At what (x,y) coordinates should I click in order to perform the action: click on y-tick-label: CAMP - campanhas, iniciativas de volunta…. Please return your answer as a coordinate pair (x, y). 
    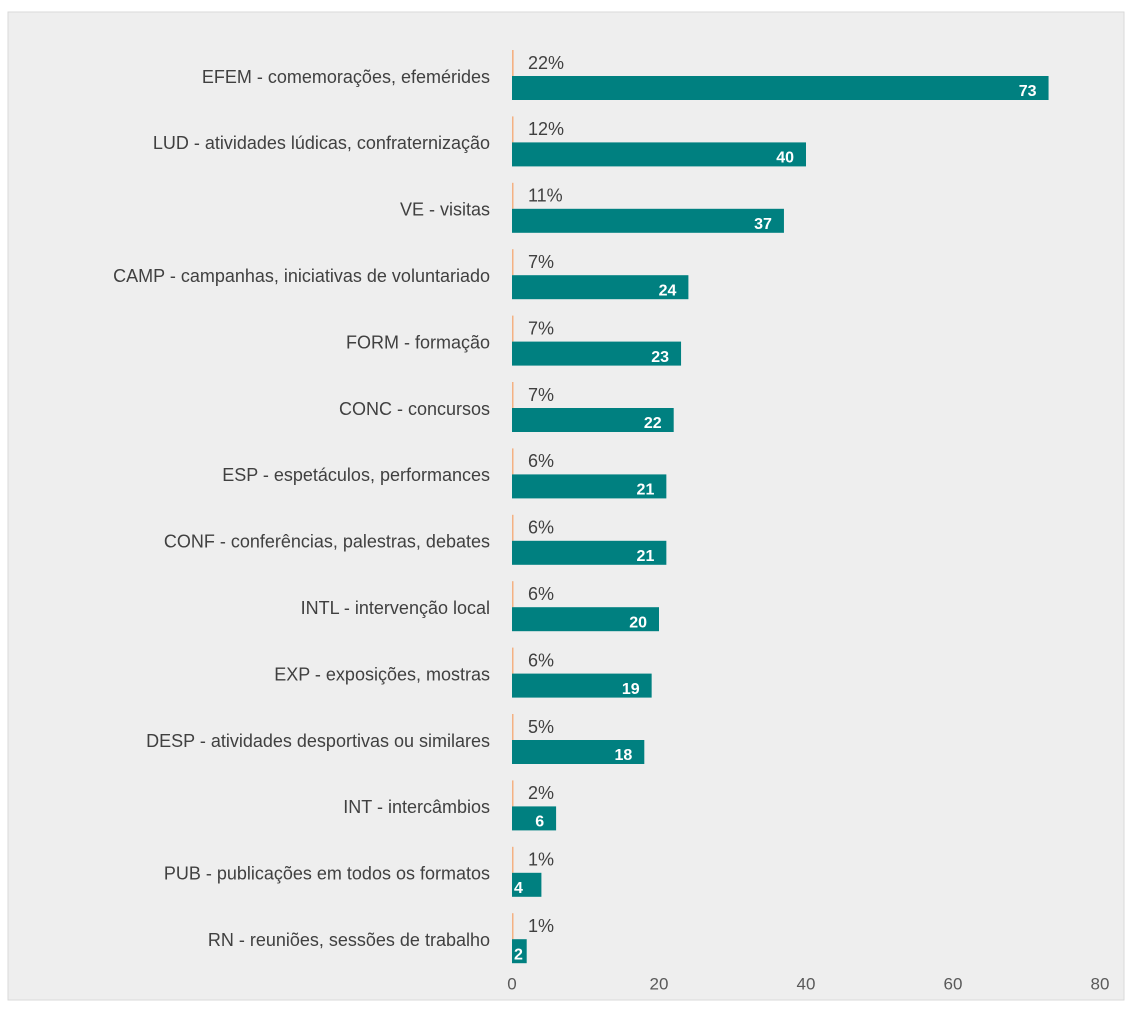
    Looking at the image, I should click on (301, 276).